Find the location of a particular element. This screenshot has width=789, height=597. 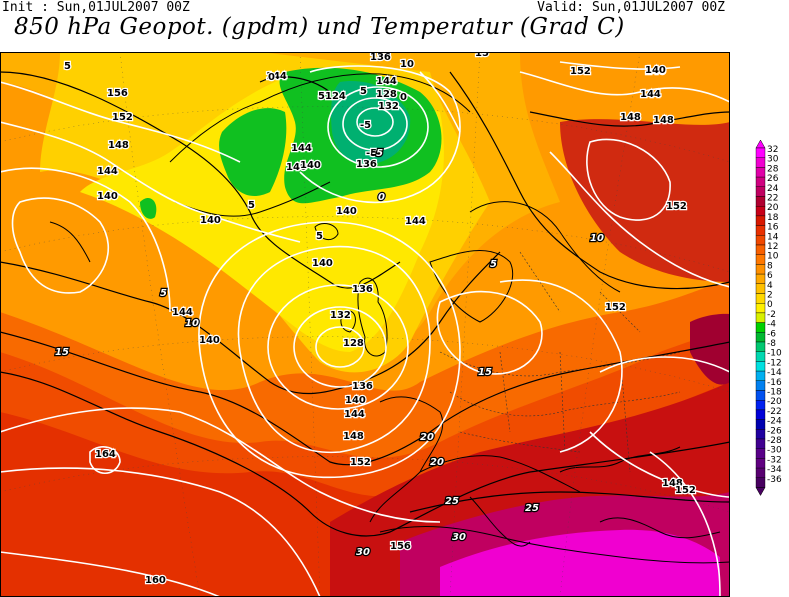

legend-label: 2 is located at coordinates (770, 296).